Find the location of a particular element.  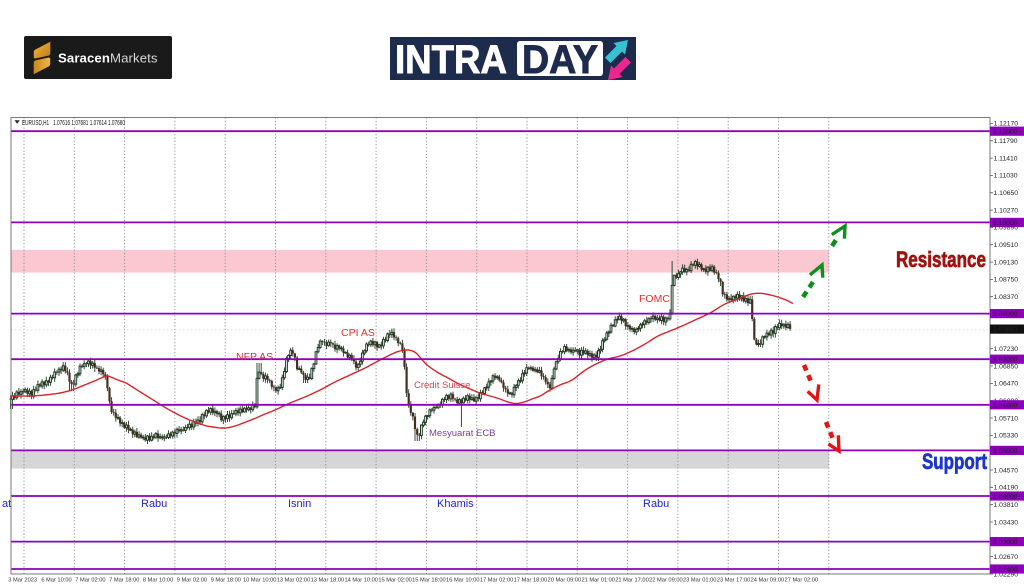

svg-text: 1.05710 is located at coordinates (1006, 418).